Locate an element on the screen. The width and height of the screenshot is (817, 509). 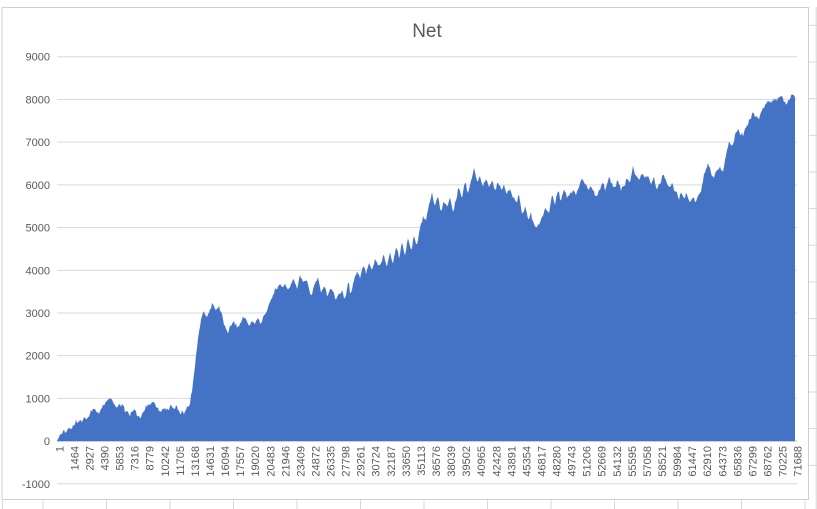
x-tick-label: 4390 is located at coordinates (106, 458).